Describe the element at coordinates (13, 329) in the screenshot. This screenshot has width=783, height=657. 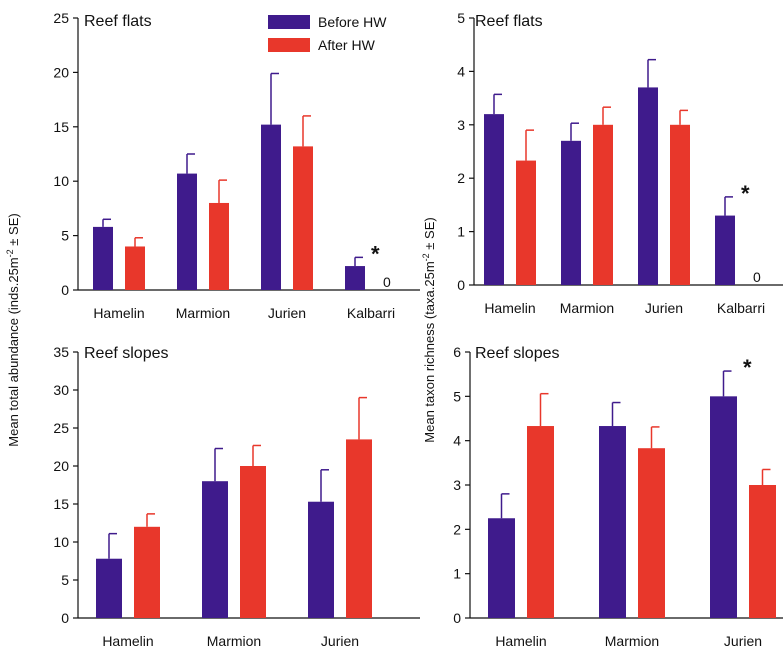
I see `y-axis-label-abundance: Mean total abundance (inds.25m-2 ± SE)` at that location.